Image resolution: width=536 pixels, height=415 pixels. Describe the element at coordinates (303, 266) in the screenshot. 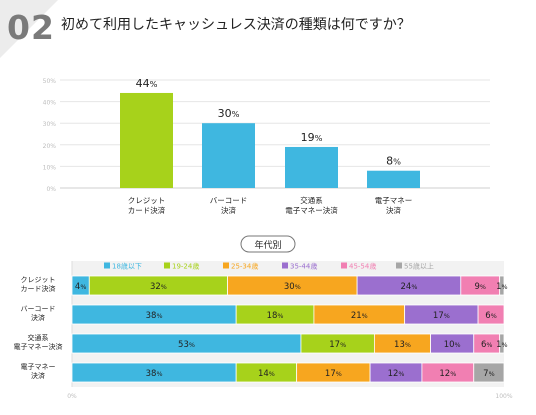

I see `legend-label: 35-44歳` at that location.